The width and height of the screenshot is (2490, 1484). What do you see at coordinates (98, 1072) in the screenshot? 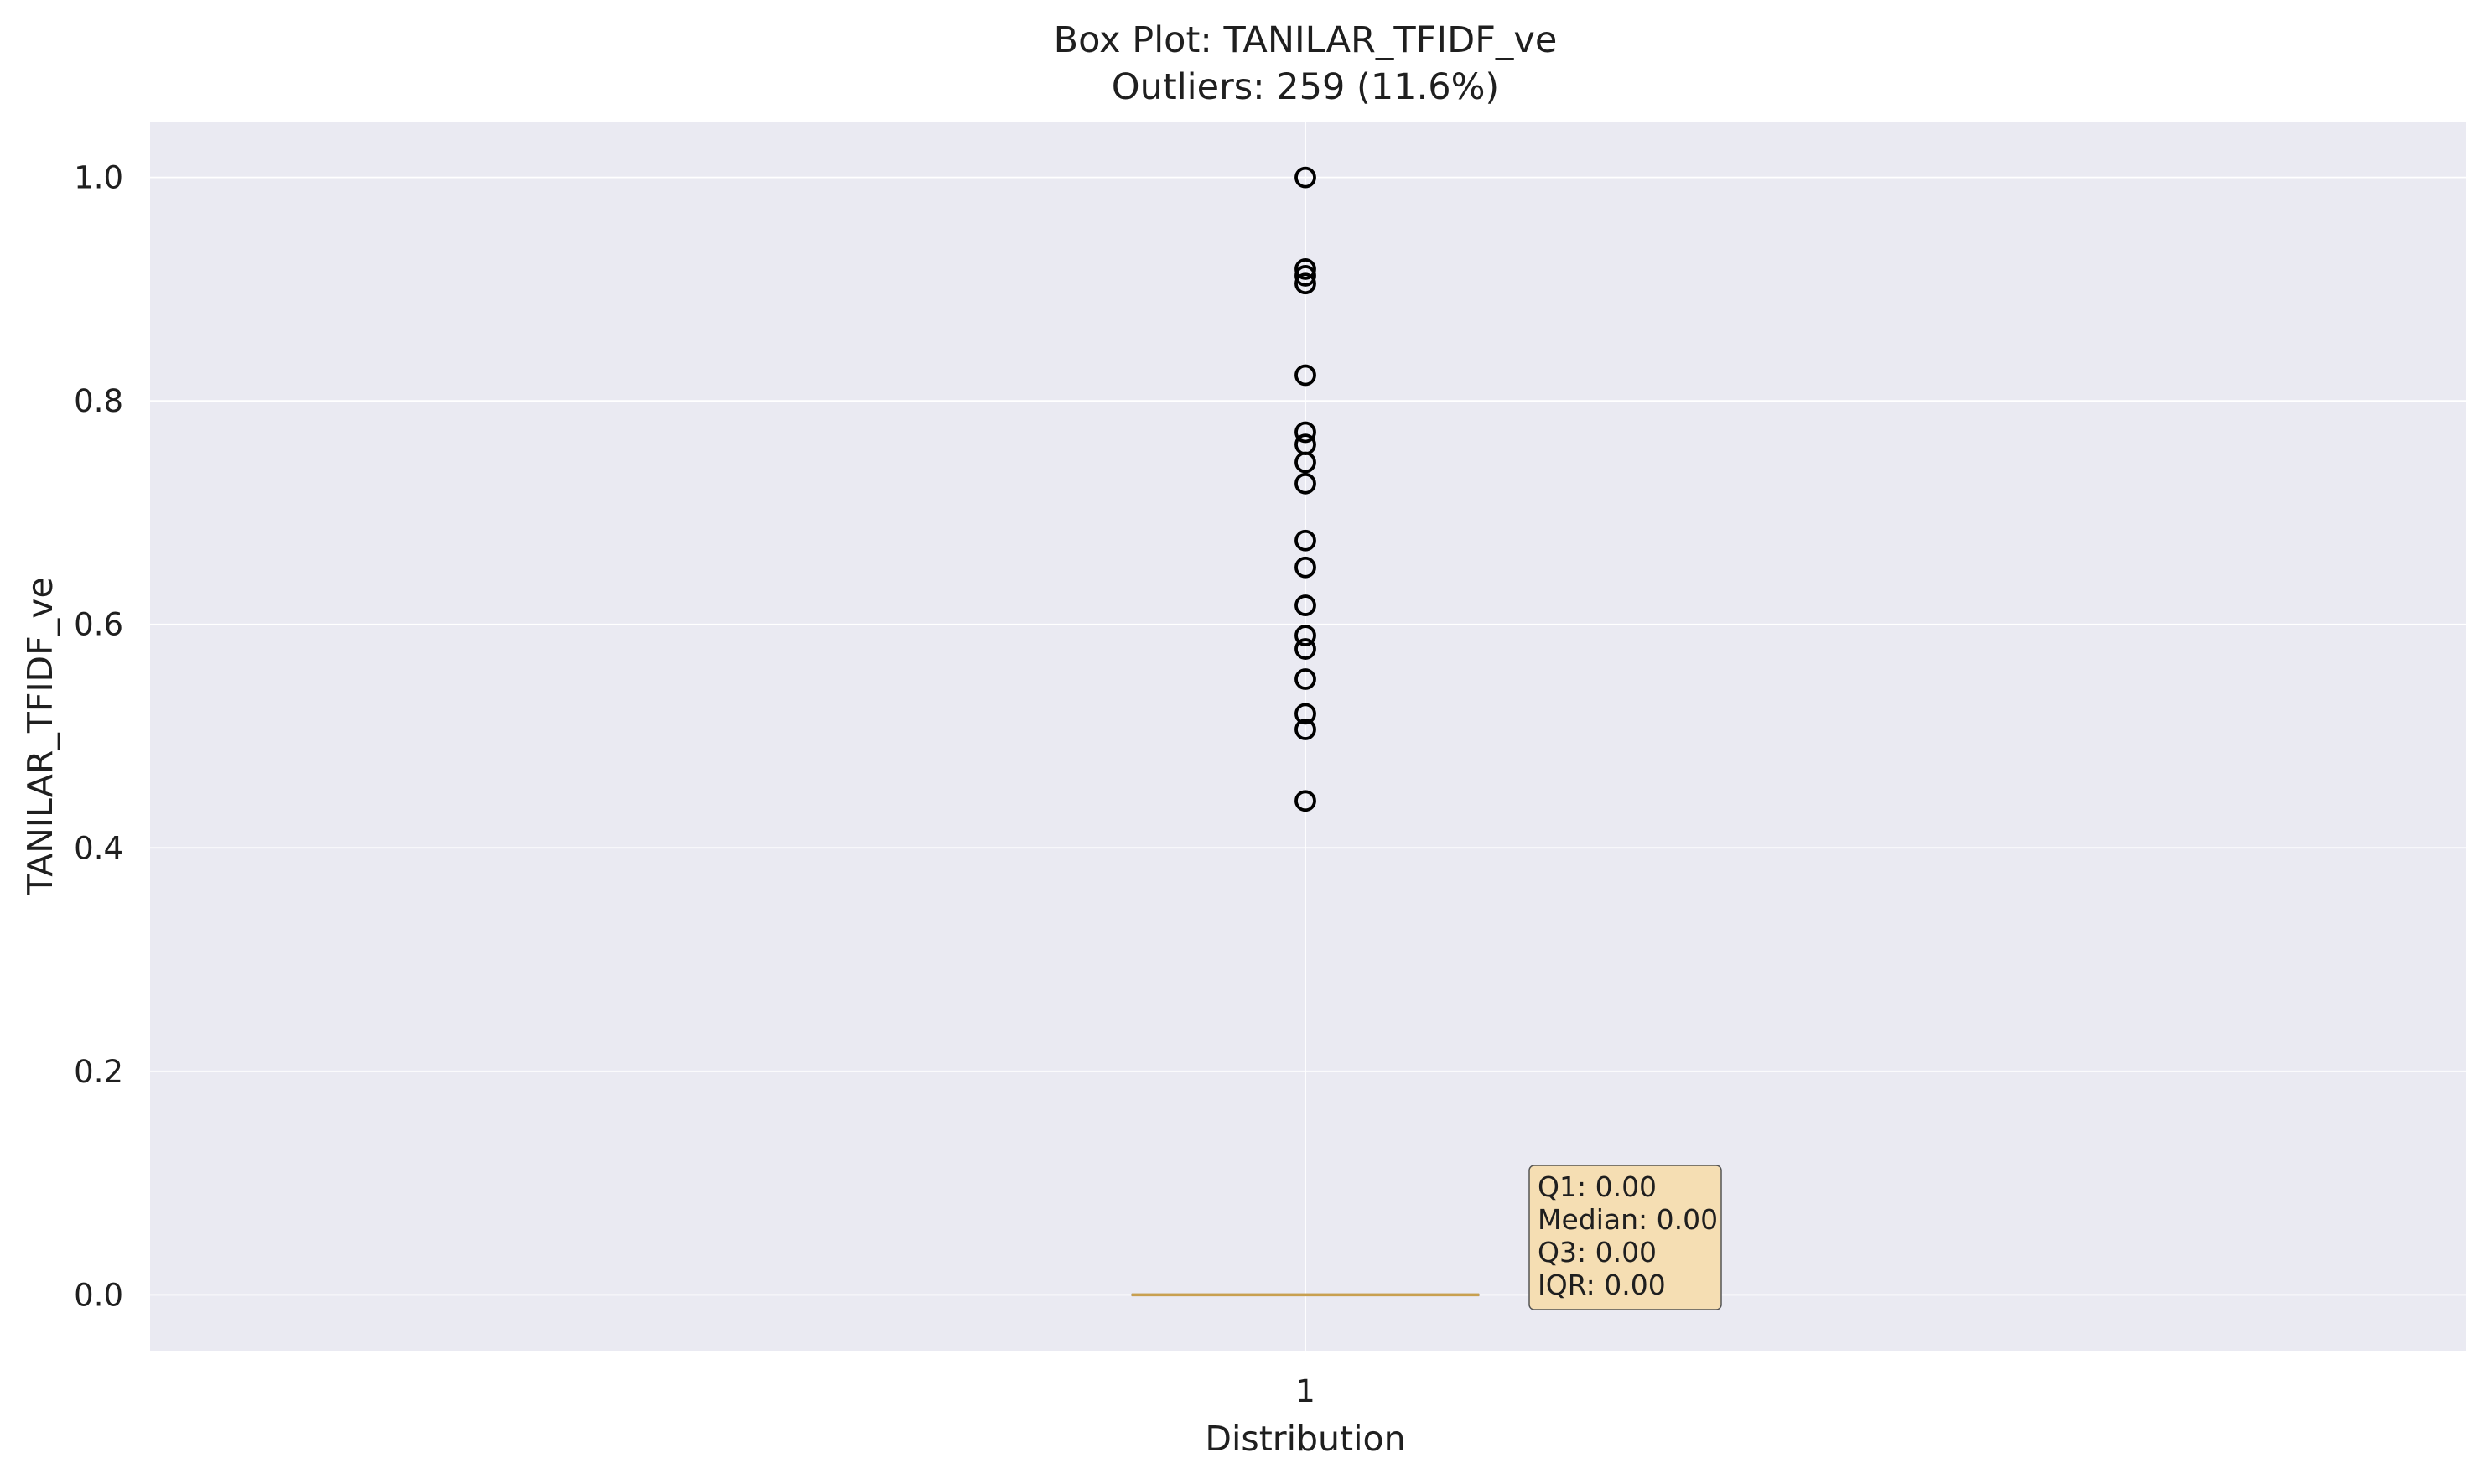
I see `y-tick-label: 0.2` at bounding box center [98, 1072].